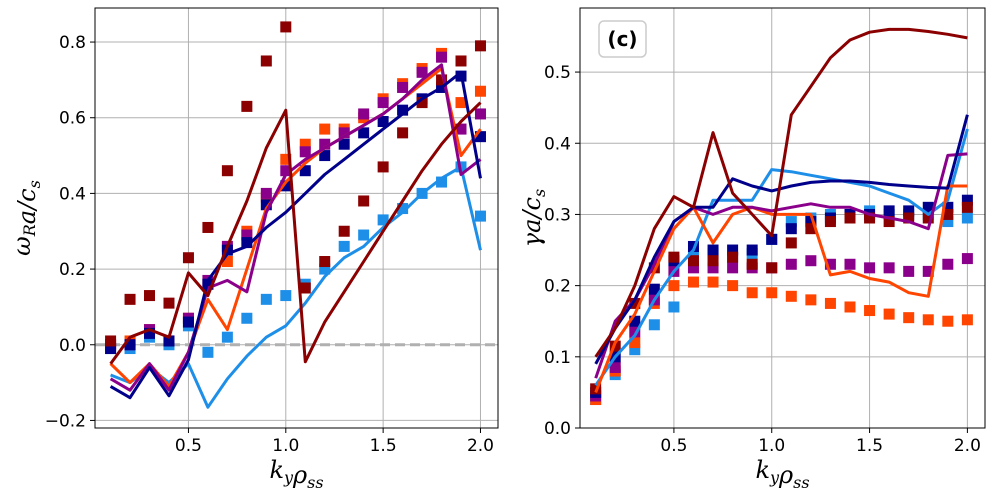 The image size is (996, 494). Describe the element at coordinates (533, 218) in the screenshot. I see `y-axis-label: γa/cs` at that location.